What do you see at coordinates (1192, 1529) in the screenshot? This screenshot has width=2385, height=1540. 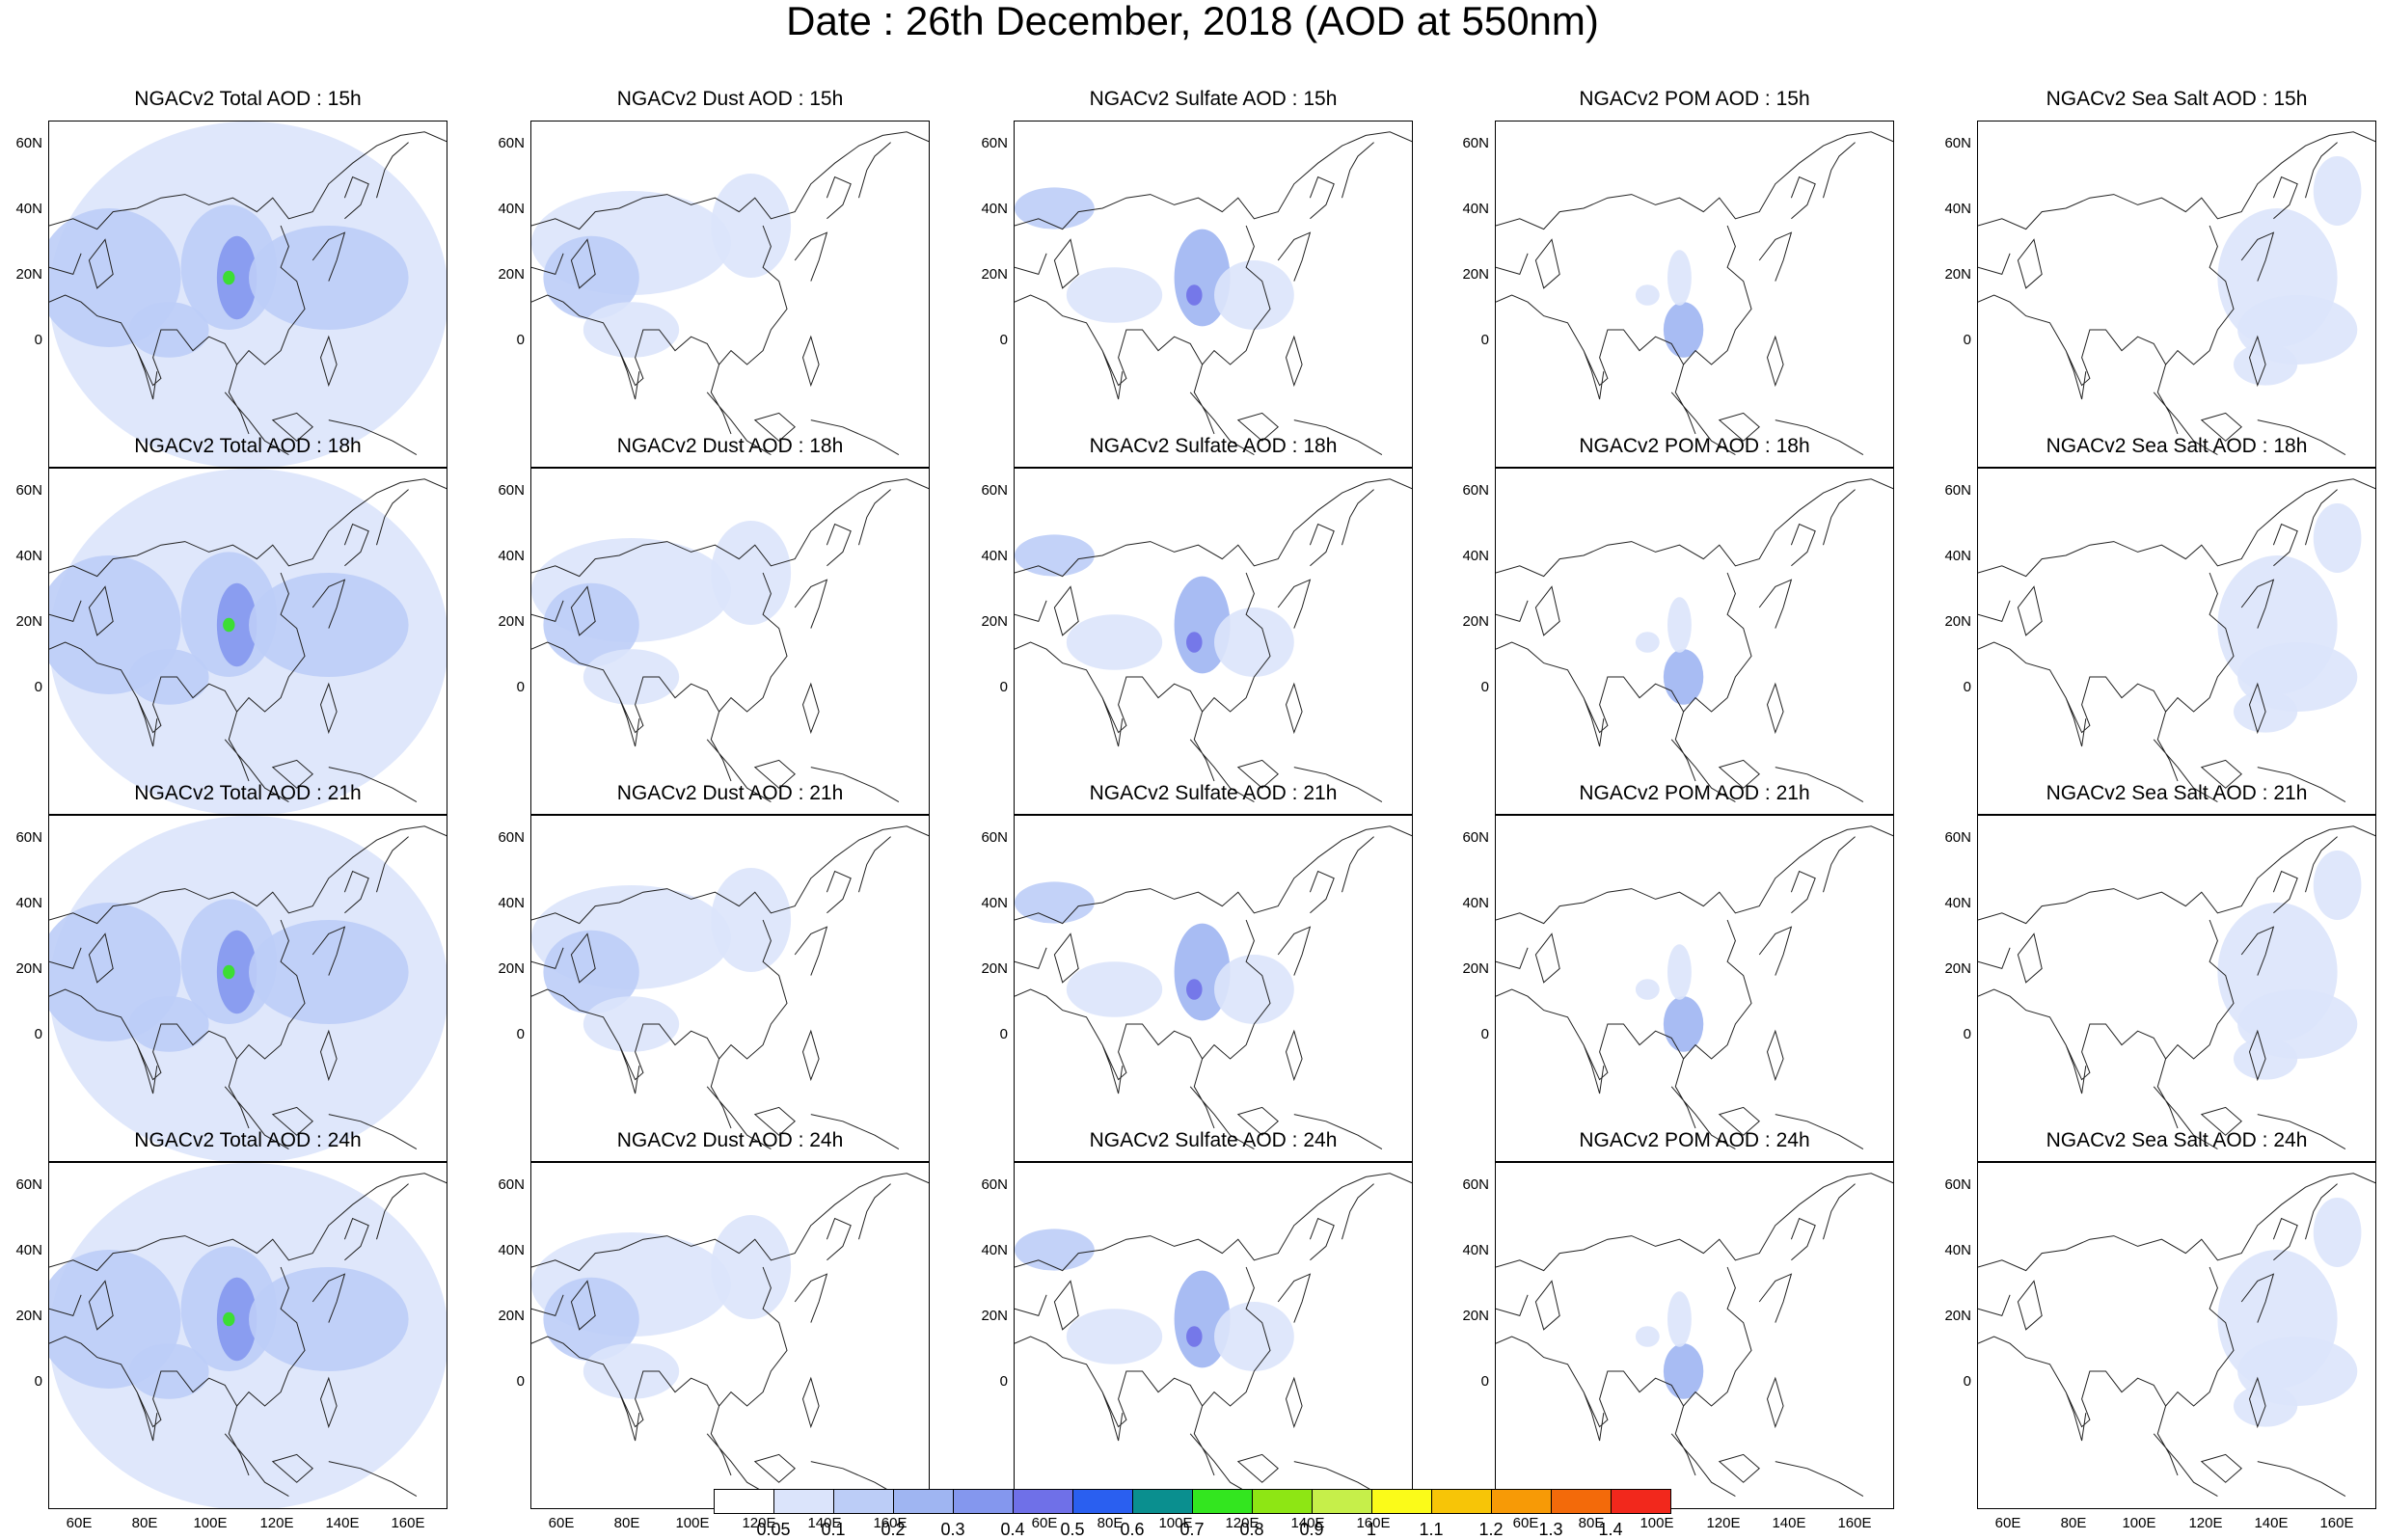 I see `colorbar-label: 0.7` at bounding box center [1192, 1529].